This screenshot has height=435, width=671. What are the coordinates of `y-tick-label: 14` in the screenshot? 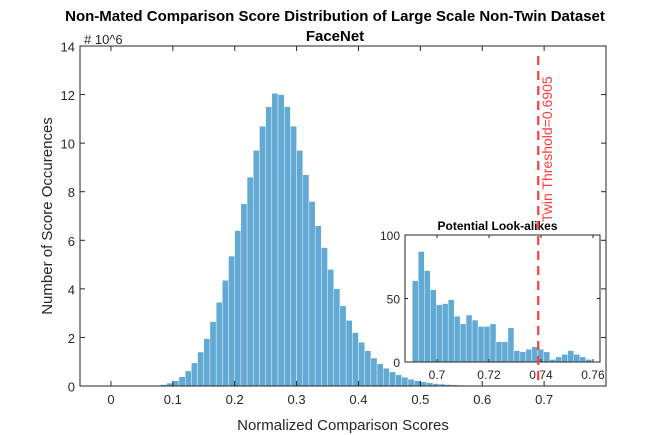 It's located at (68, 47).